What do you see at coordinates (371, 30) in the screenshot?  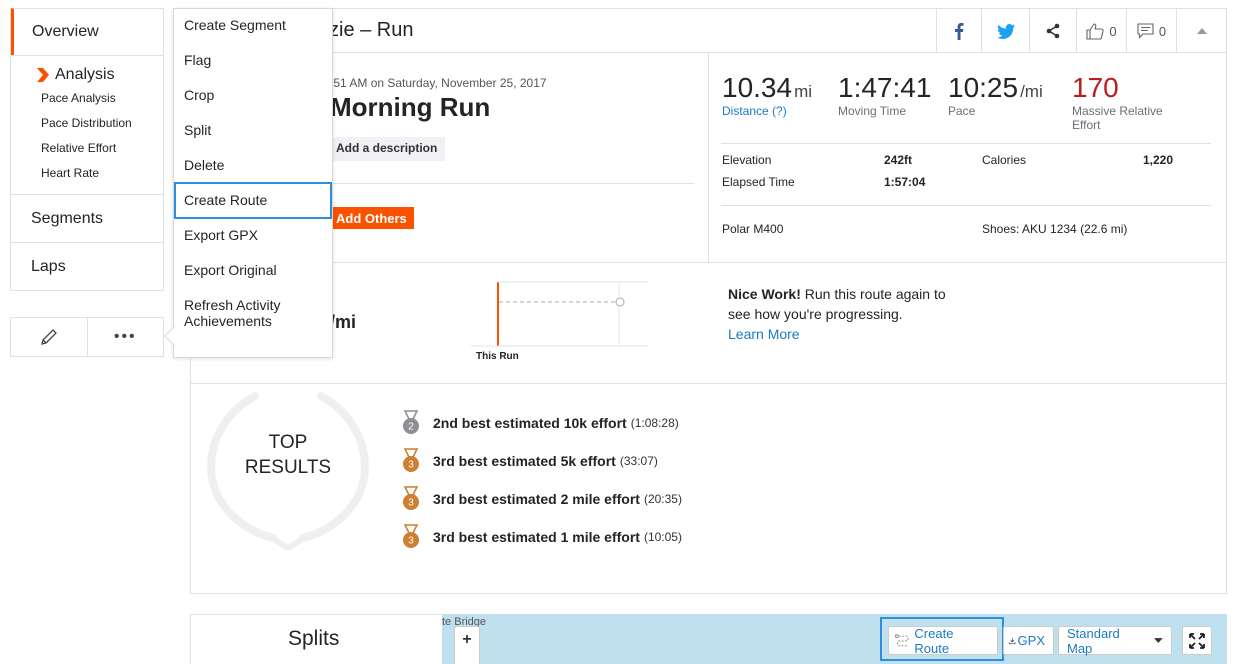 I see `page-title: zie – Run` at bounding box center [371, 30].